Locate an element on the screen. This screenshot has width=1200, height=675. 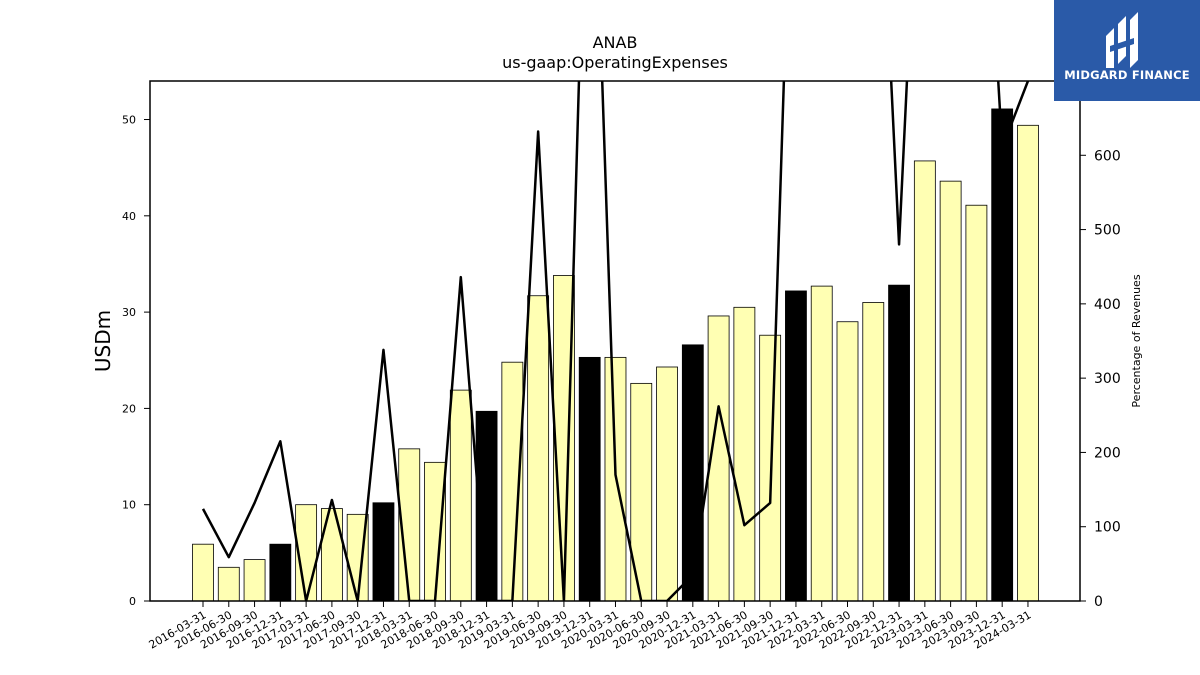
y-tick-label: 20 is located at coordinates (129, 408).